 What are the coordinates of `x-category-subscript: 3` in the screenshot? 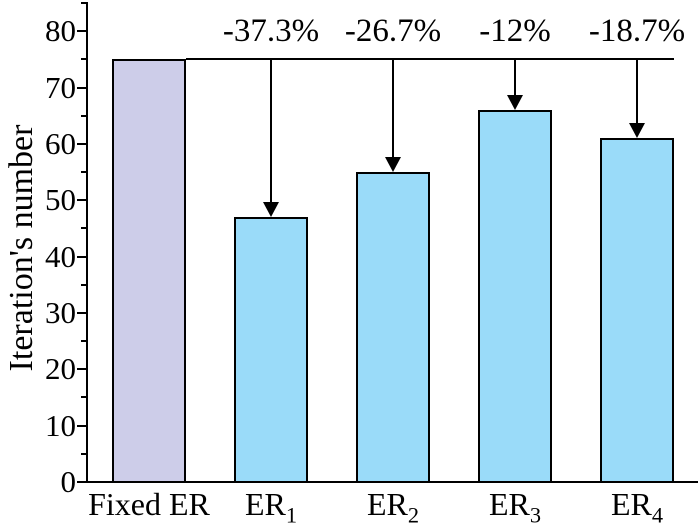 It's located at (535, 514).